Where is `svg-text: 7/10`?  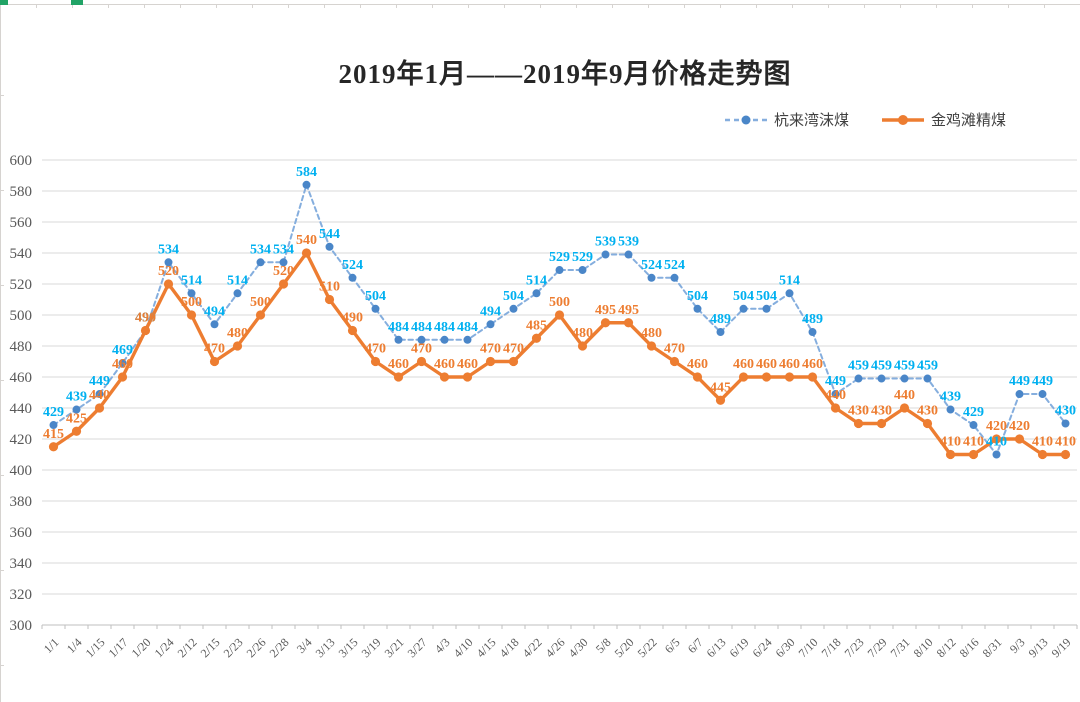 svg-text: 7/10 is located at coordinates (808, 647).